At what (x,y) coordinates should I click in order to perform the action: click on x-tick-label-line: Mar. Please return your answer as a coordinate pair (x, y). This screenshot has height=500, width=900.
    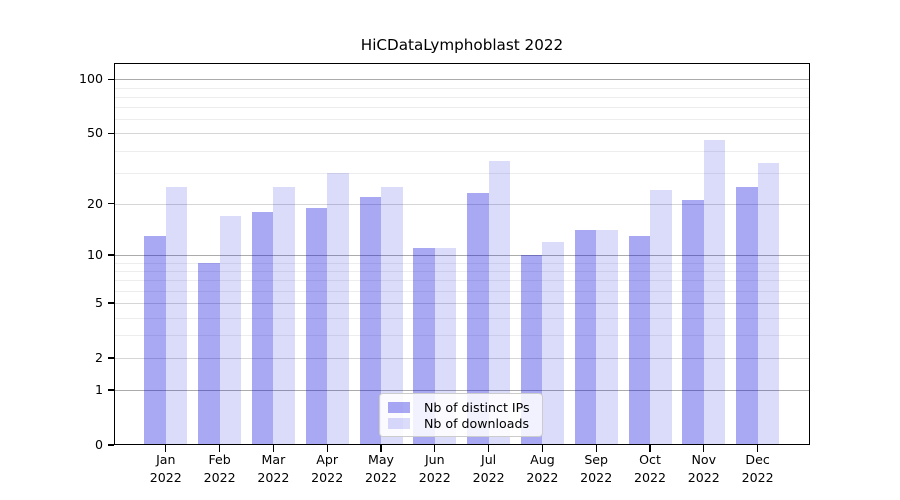
    Looking at the image, I should click on (273, 459).